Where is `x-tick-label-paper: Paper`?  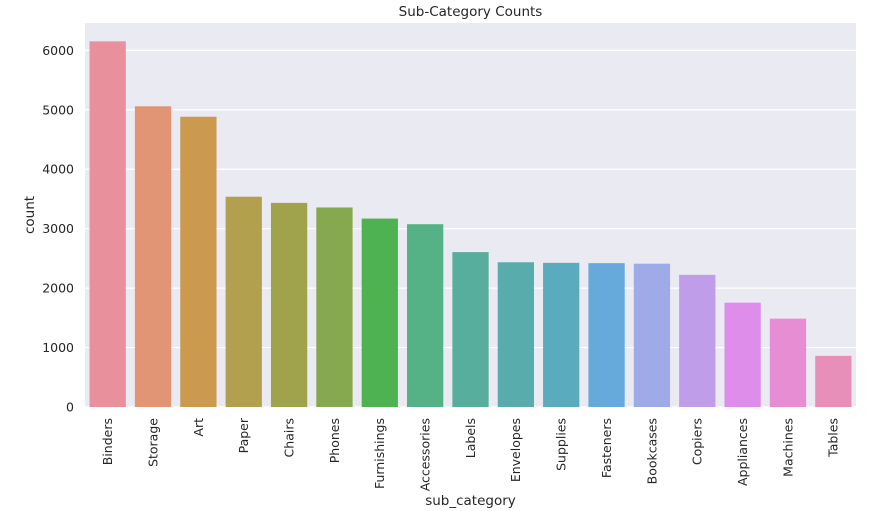 x-tick-label-paper: Paper is located at coordinates (243, 435).